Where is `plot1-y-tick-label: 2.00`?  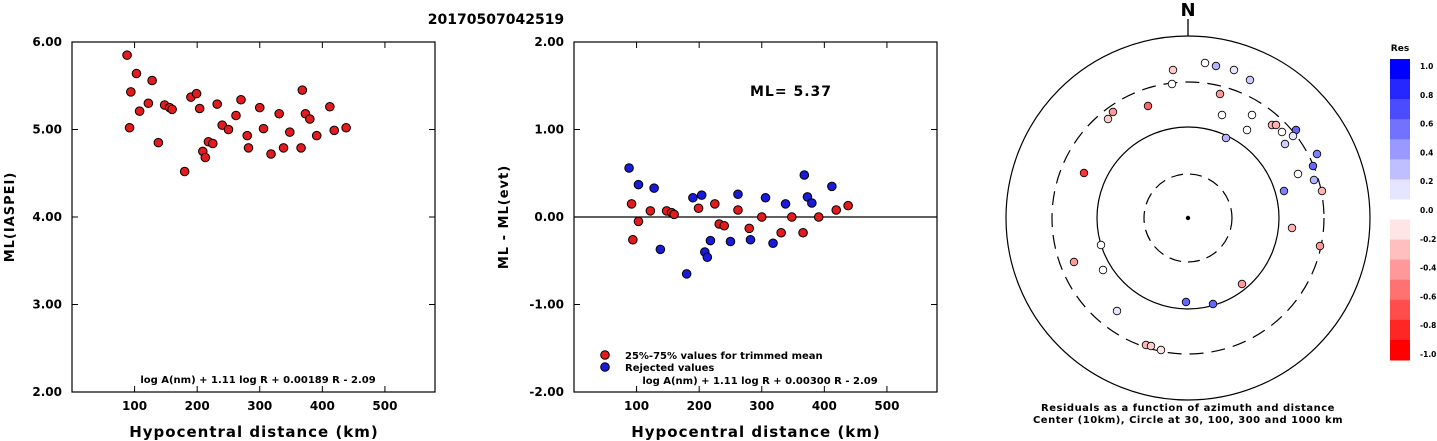
plot1-y-tick-label: 2.00 is located at coordinates (47, 392).